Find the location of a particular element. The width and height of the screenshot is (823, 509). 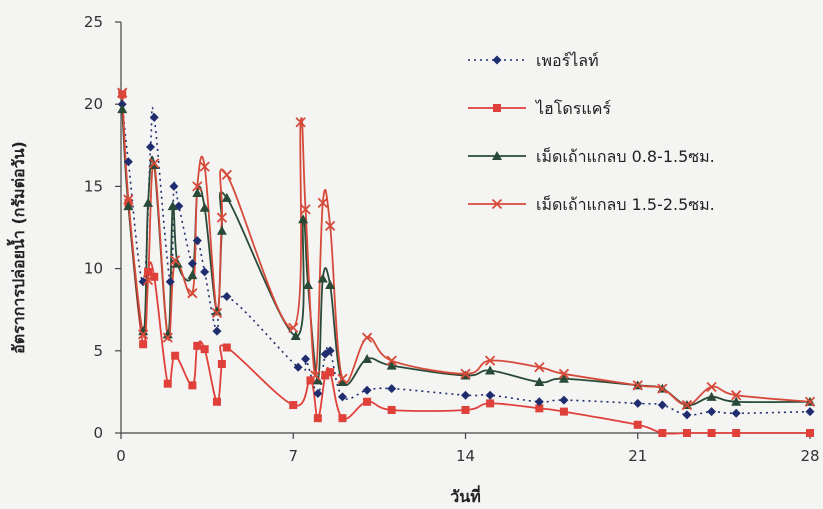

legend-label: เม็ดเถ้าแกลบ 1.5-2.5ซม. is located at coordinates (625, 204).